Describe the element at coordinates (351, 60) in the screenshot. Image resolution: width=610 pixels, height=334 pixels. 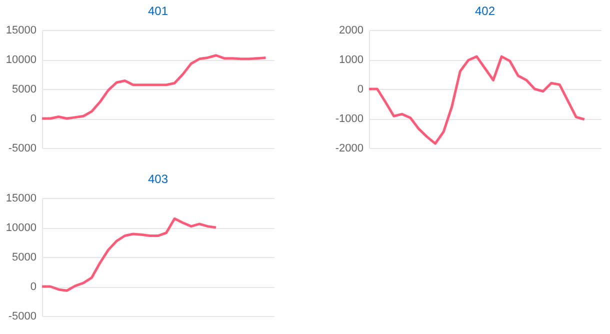
I see `y-tick-label: 1000` at that location.